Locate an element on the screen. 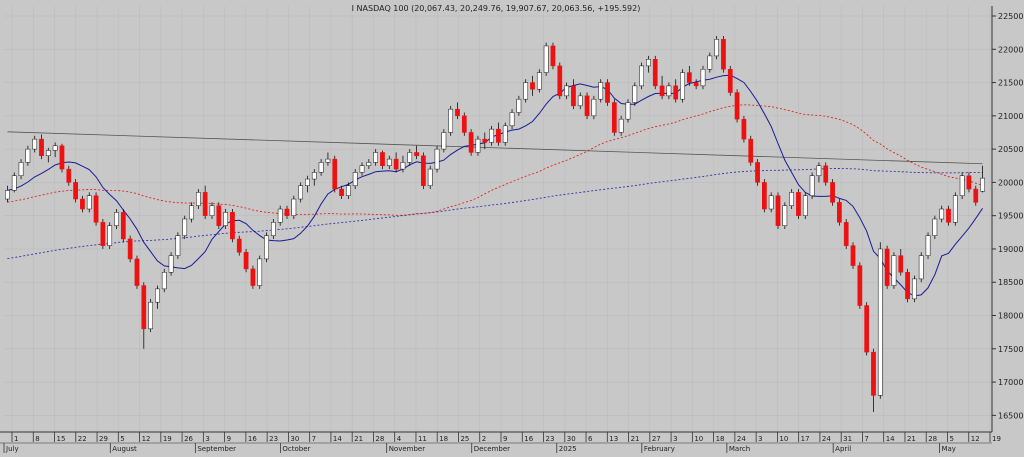 This screenshot has width=1024, height=457. y-tick-label: 18500 is located at coordinates (1010, 282).